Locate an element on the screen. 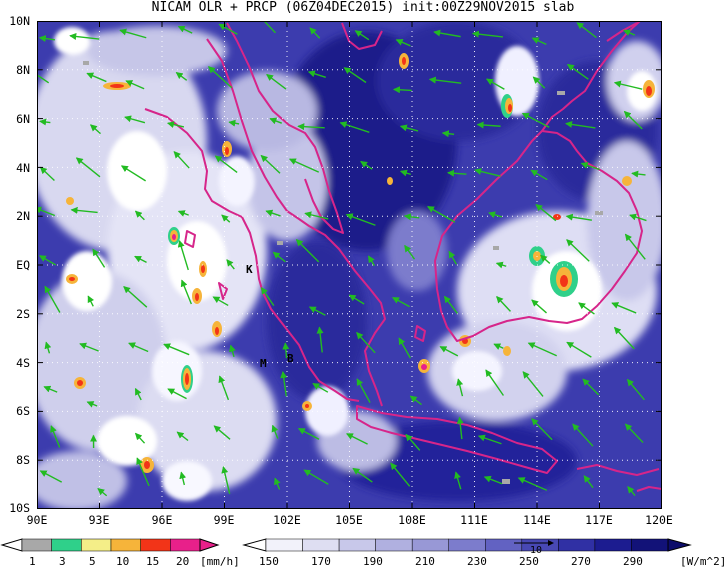  borneo-coastline is located at coordinates (538, 236).